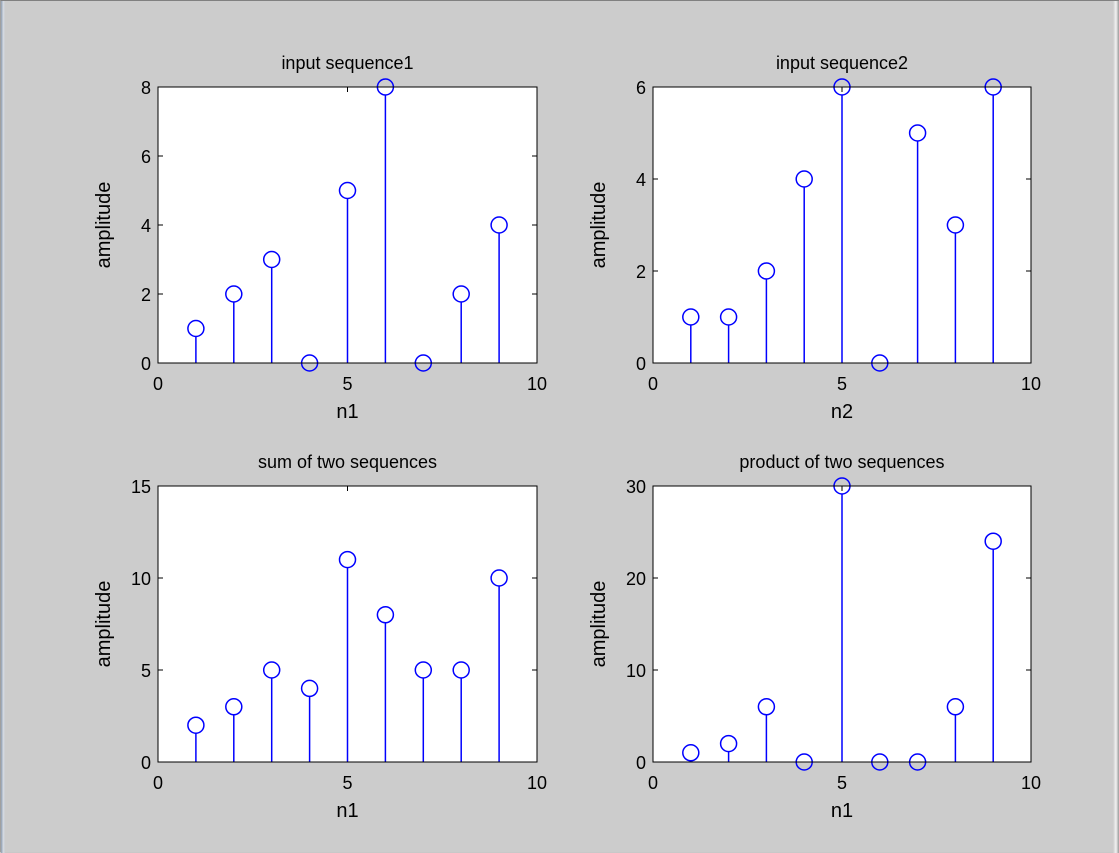 The height and width of the screenshot is (853, 1119). Describe the element at coordinates (146, 88) in the screenshot. I see `y-tick-label: 8` at that location.